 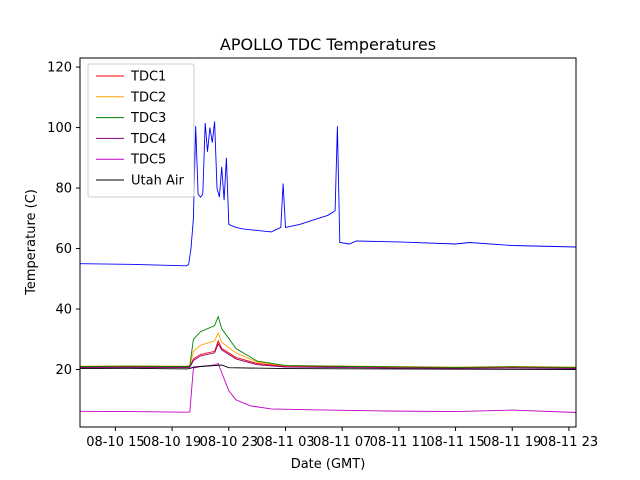 I want to click on legend-label: Utah Air, so click(x=157, y=181).